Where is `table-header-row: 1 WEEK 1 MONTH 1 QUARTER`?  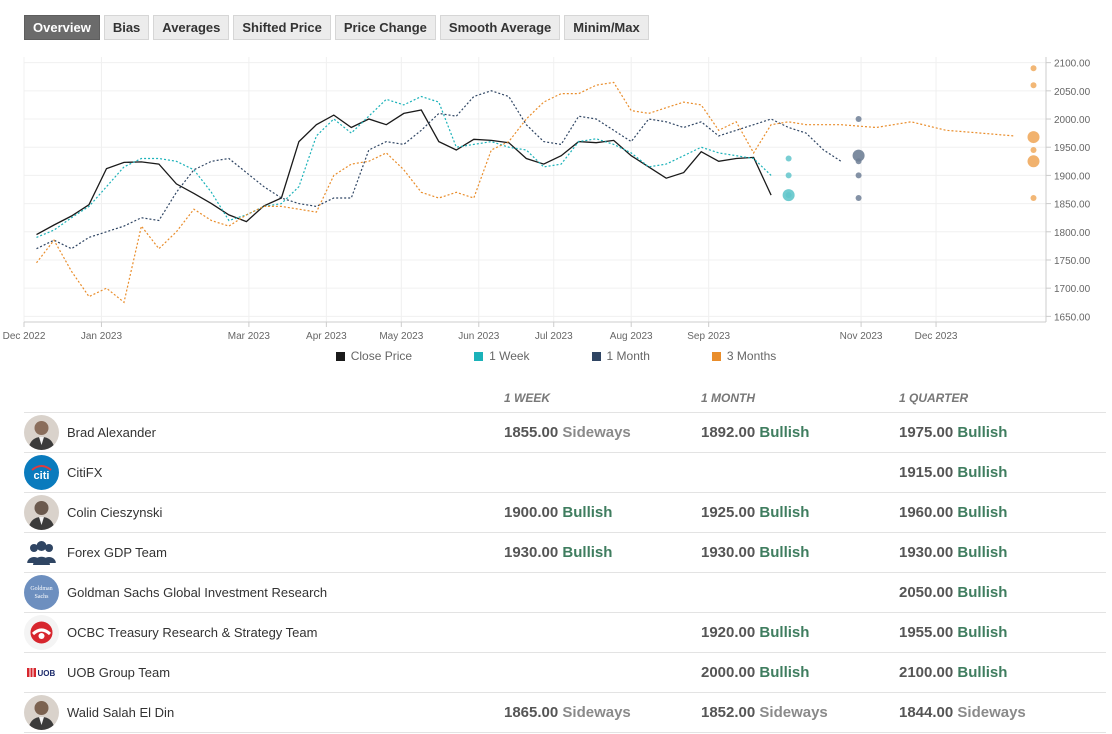 table-header-row: 1 WEEK 1 MONTH 1 QUARTER is located at coordinates (565, 399).